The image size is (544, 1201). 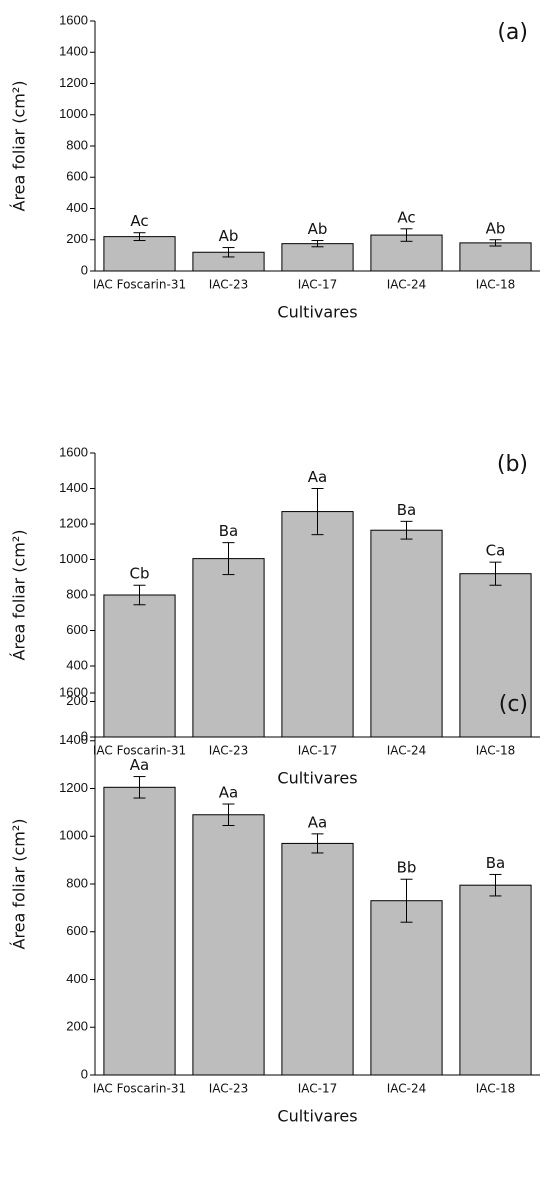 I want to click on significance-letter: Cb, so click(x=140, y=574).